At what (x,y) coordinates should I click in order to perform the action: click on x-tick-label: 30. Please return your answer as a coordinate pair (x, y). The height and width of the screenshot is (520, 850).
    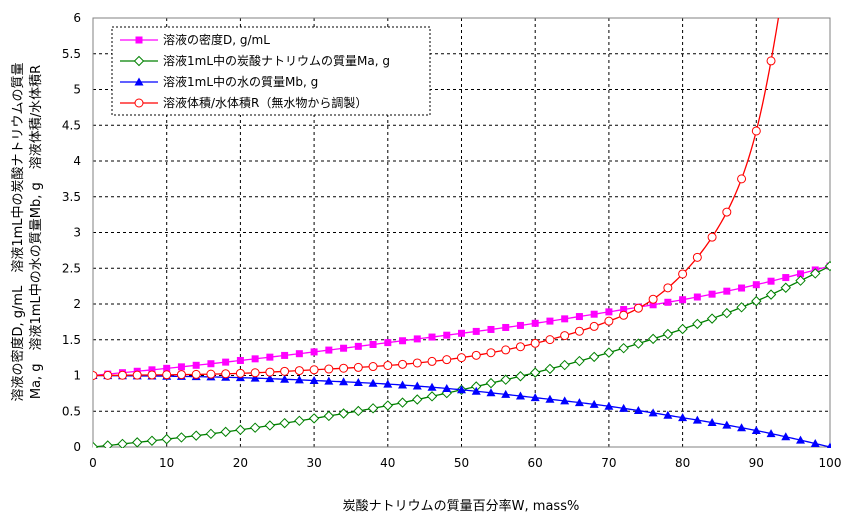
    Looking at the image, I should click on (313, 463).